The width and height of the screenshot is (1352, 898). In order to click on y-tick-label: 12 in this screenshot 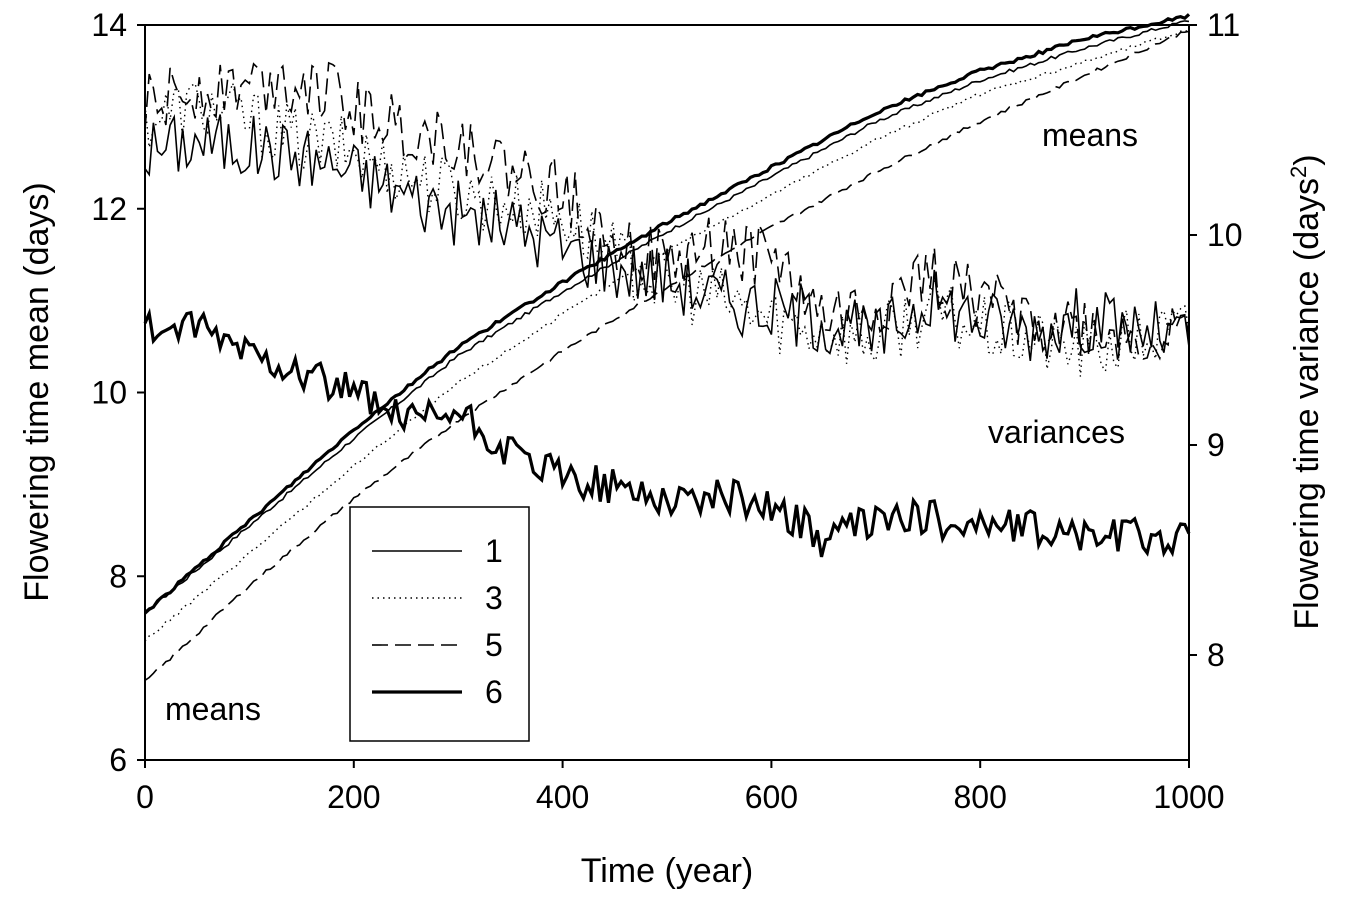, I will do `click(109, 209)`.